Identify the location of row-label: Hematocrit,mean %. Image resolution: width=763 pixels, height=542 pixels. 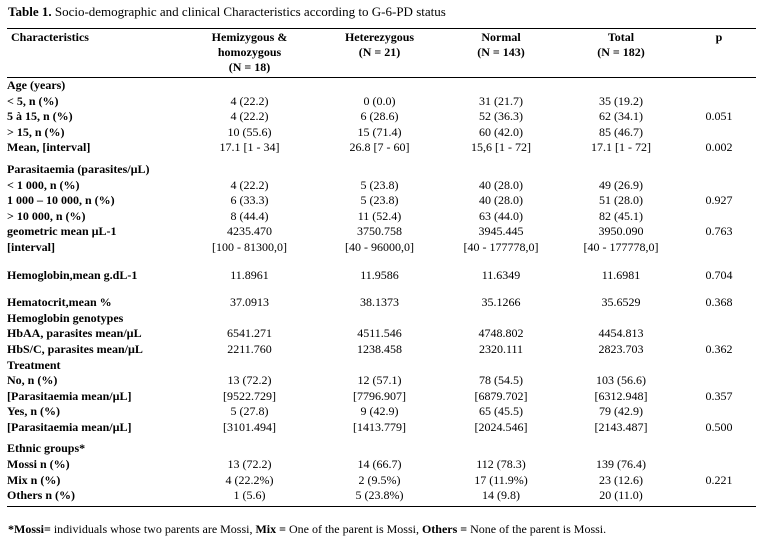
(59, 302).